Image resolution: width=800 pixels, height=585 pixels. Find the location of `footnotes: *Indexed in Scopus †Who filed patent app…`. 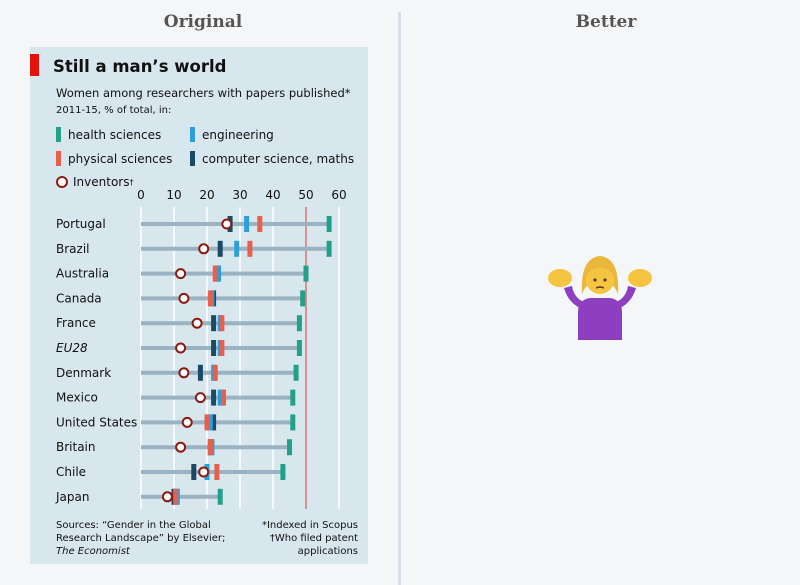

footnotes: *Indexed in Scopus †Who filed patent app… is located at coordinates (288, 538).